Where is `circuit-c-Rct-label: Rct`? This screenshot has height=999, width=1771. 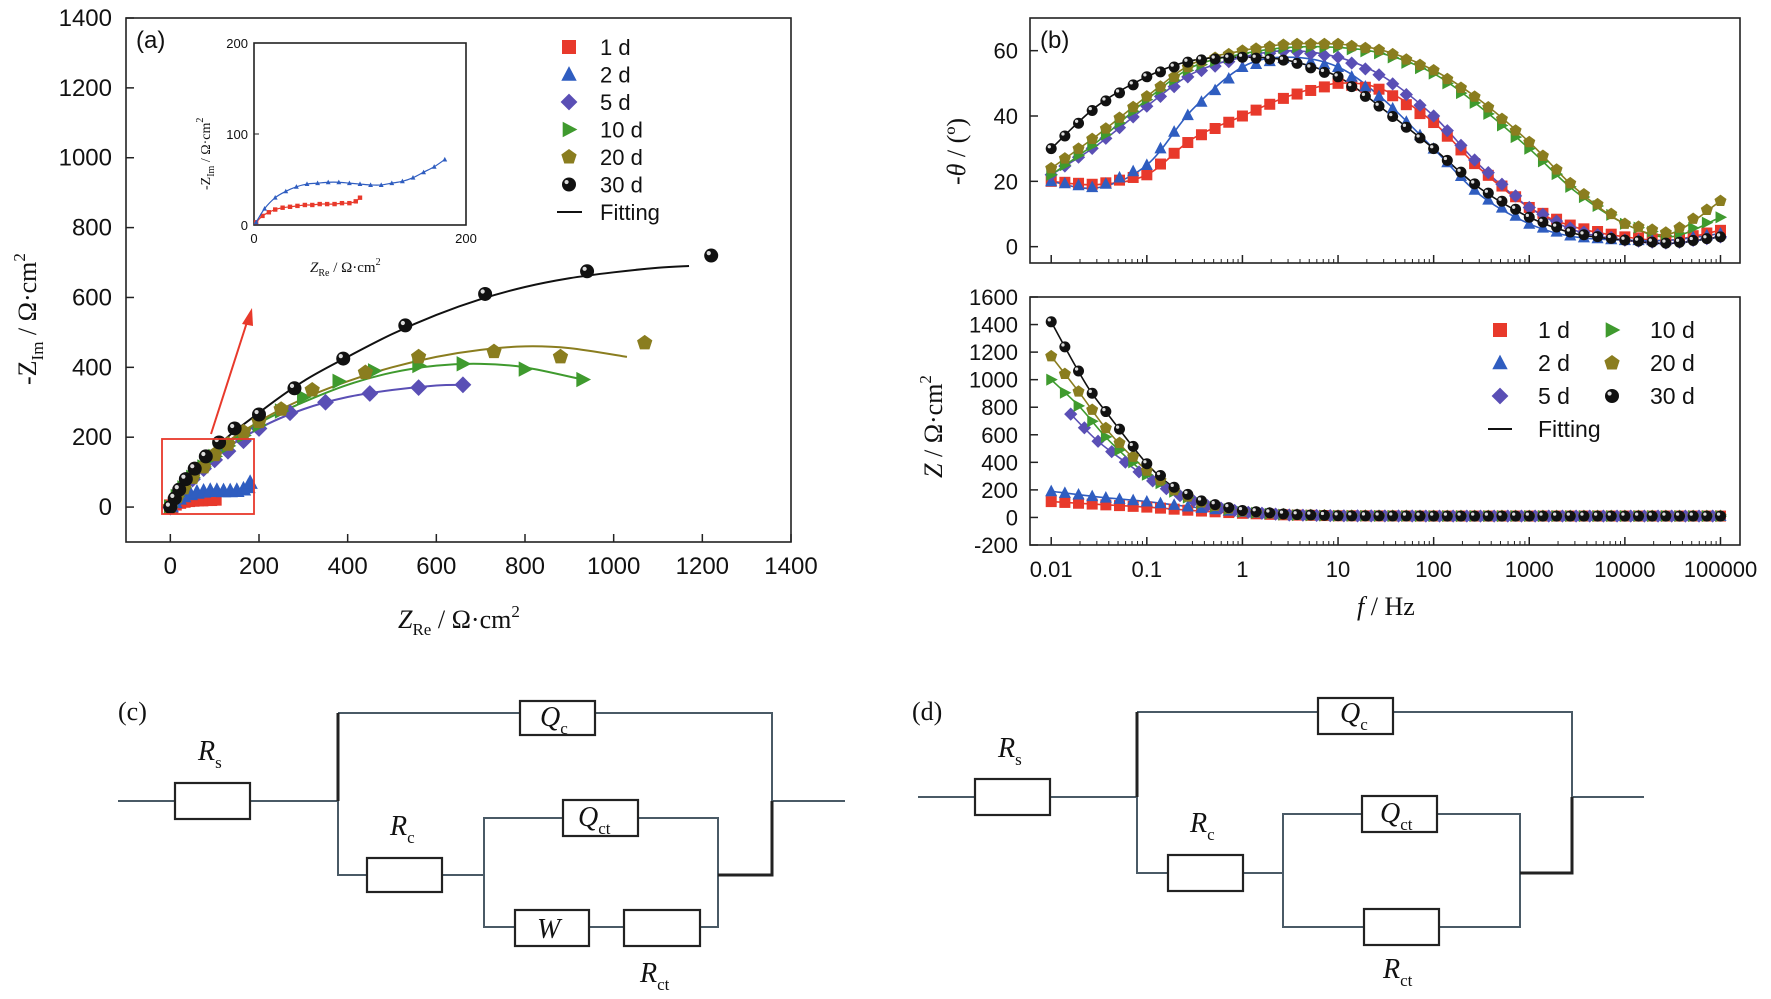
circuit-c-Rct-label: Rct is located at coordinates (654, 976).